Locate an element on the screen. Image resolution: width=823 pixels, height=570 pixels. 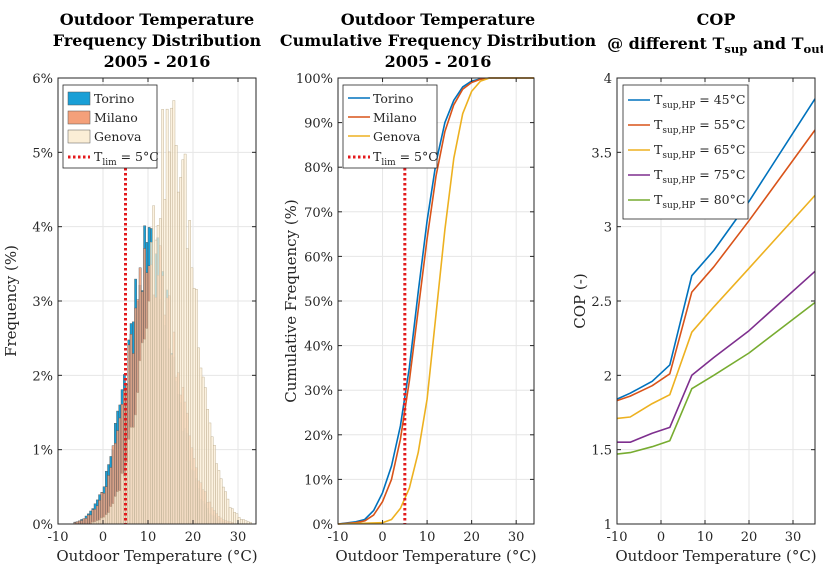
x-tick-label: 0 is located at coordinates (382, 537).